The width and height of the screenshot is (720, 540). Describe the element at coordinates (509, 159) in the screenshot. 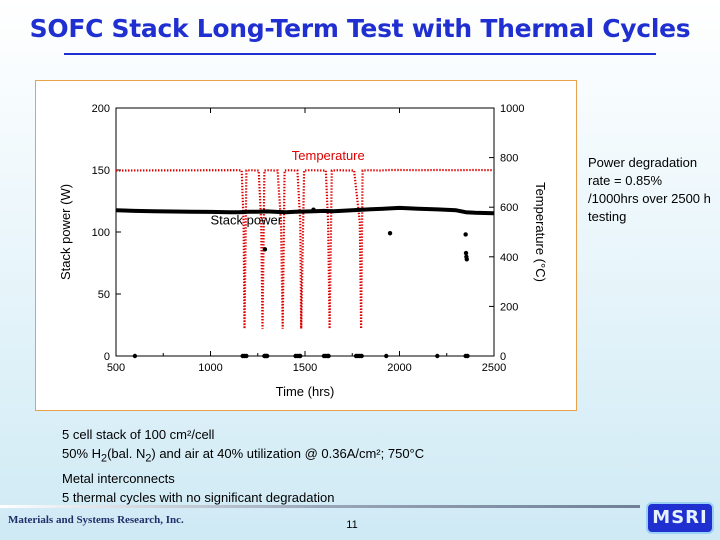

I see `y-right-tick-label: 800` at that location.